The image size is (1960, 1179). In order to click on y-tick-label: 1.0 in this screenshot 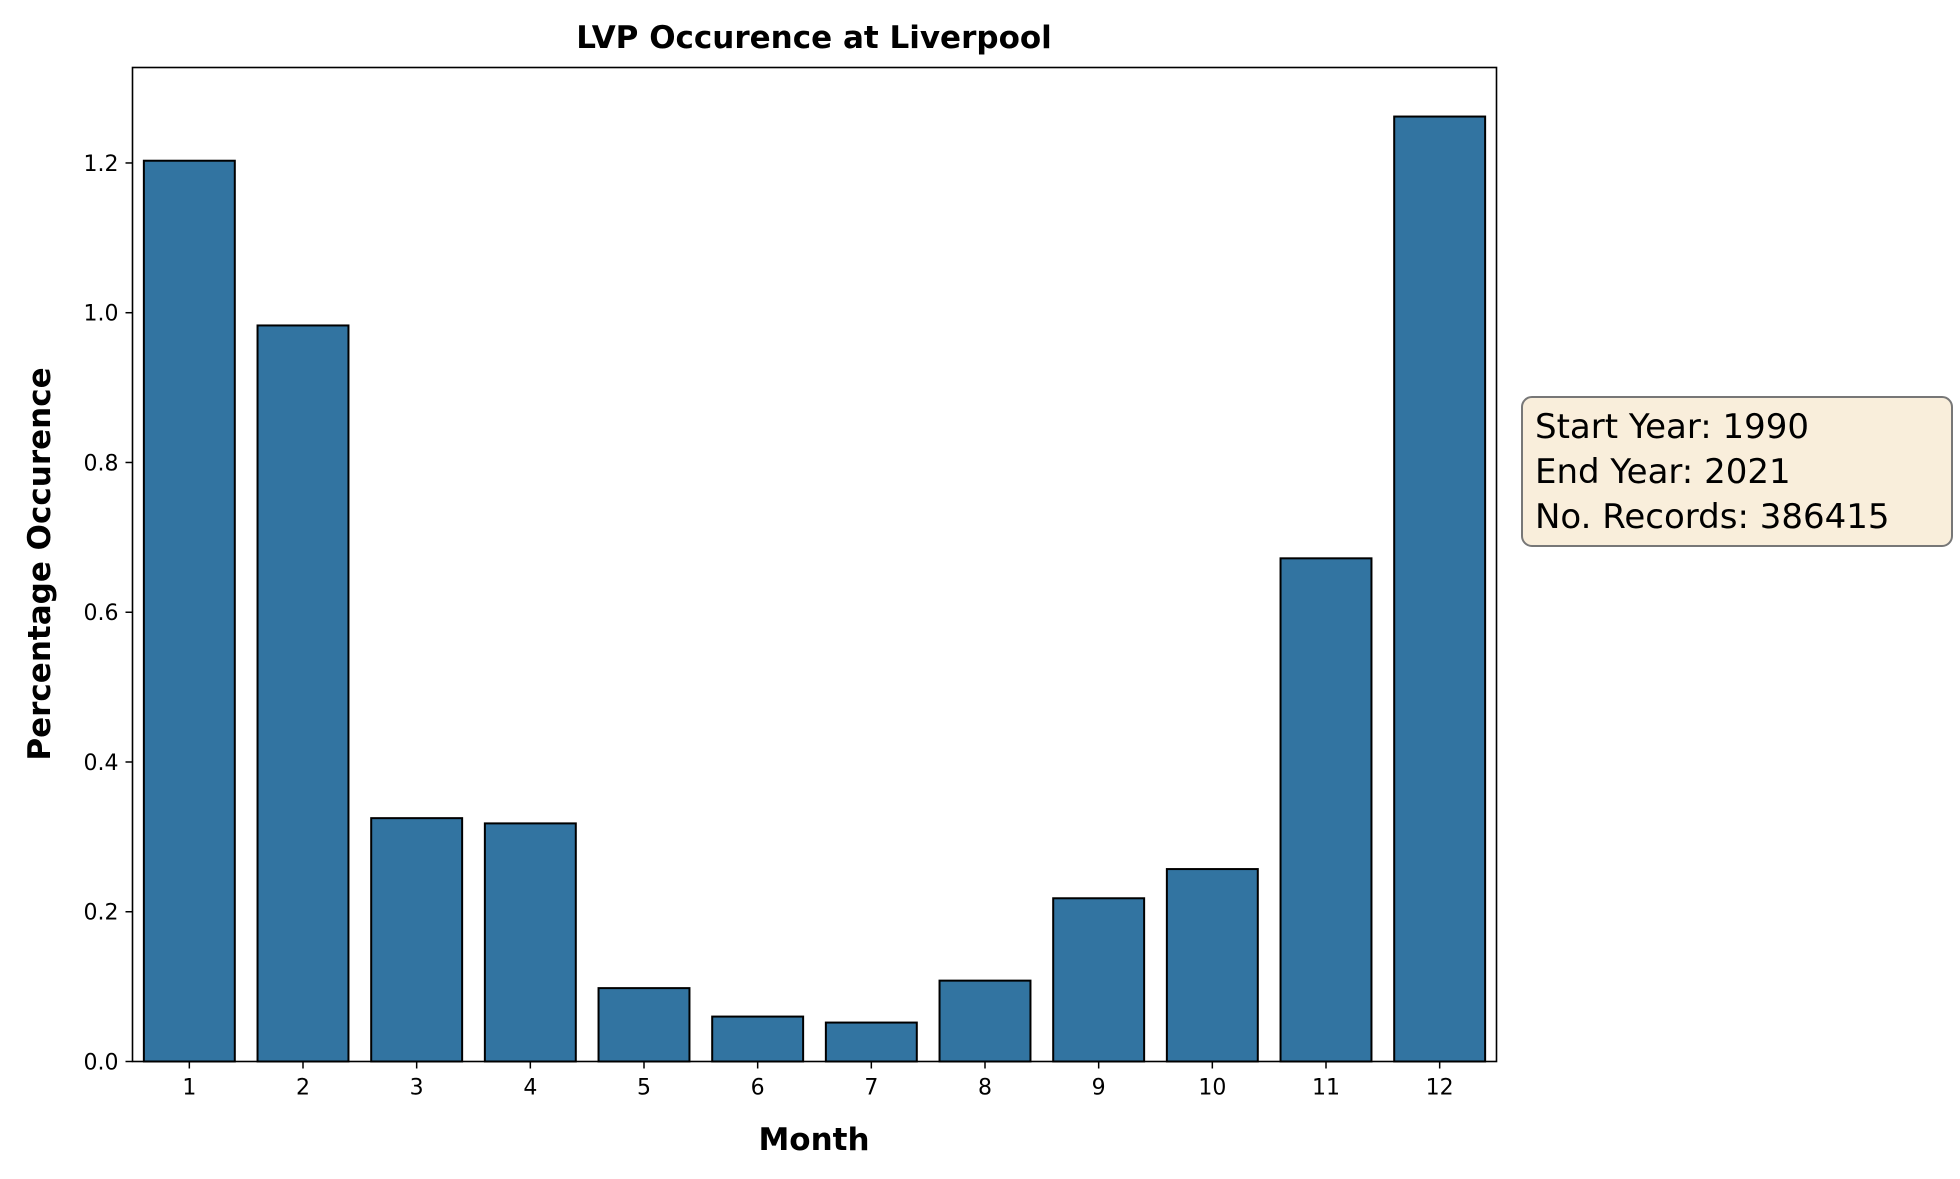, I will do `click(101, 314)`.